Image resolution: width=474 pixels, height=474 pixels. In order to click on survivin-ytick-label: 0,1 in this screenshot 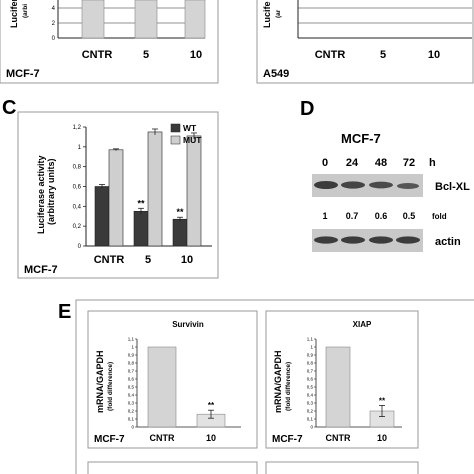, I will do `click(131, 419)`.